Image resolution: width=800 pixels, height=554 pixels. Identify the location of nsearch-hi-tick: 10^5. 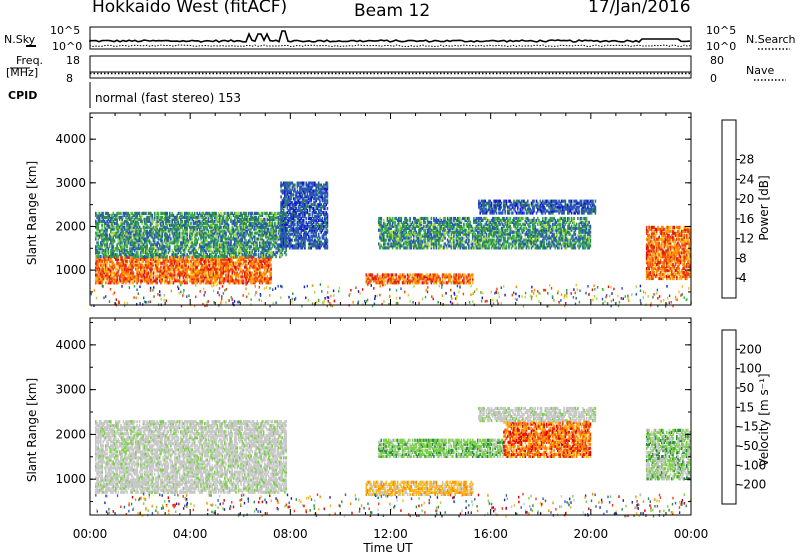
(721, 30).